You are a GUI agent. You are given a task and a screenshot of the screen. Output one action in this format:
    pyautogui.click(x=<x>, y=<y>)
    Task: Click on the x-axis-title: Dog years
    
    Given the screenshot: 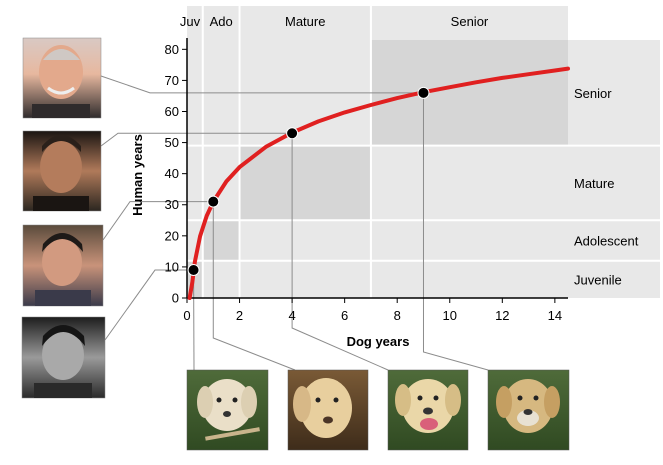 What is the action you would take?
    pyautogui.click(x=378, y=341)
    